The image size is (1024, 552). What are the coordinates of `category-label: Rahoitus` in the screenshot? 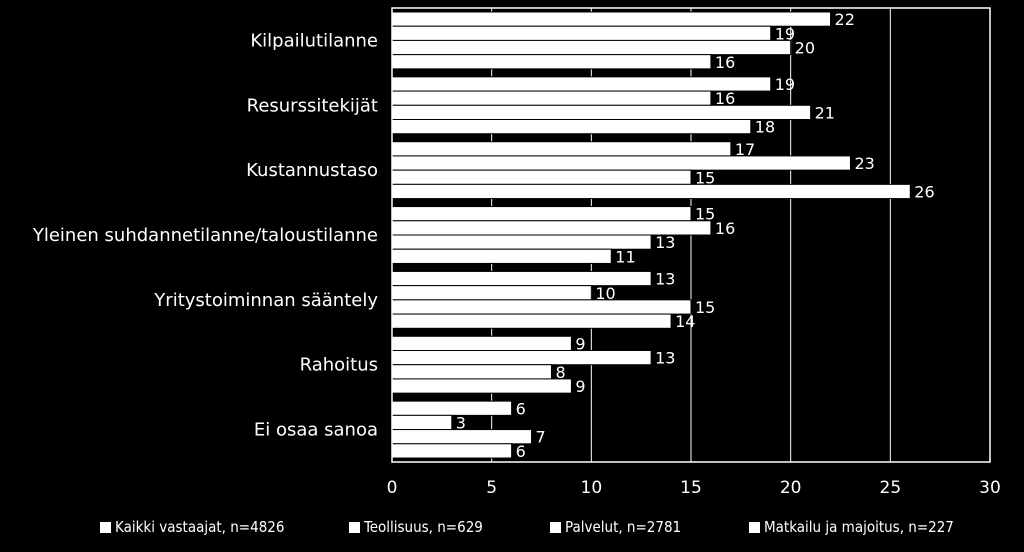 It's located at (339, 365).